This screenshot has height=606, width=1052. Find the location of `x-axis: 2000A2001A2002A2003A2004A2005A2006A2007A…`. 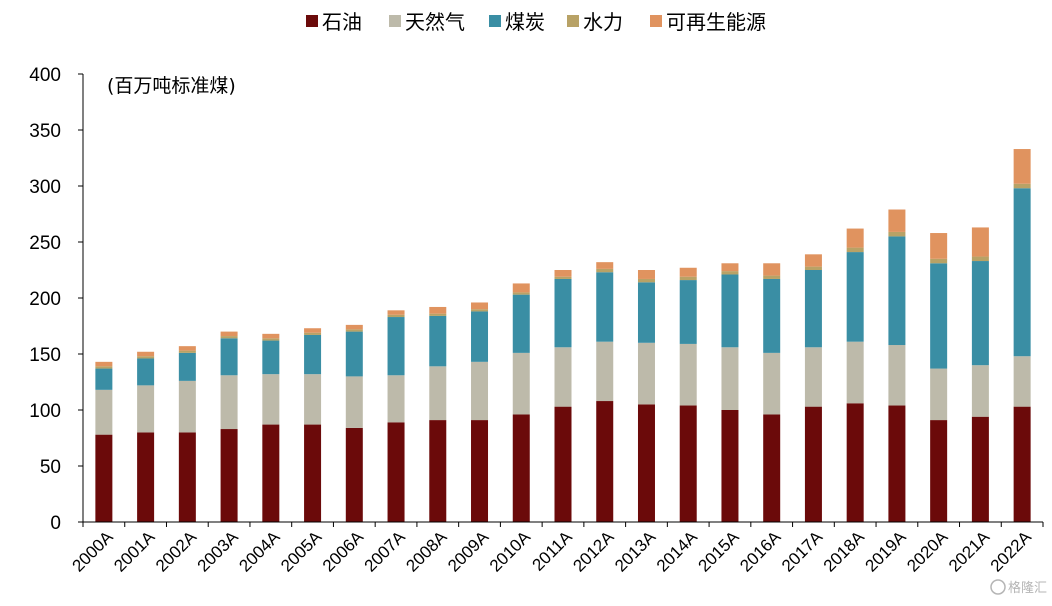

x-axis: 2000A2001A2002A2003A2004A2005A2006A2007A… is located at coordinates (556, 548).